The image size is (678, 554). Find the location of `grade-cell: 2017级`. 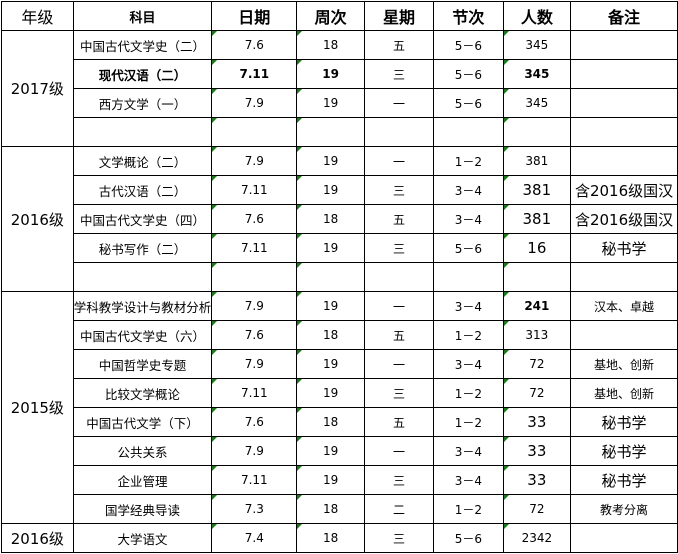

grade-cell: 2017级 is located at coordinates (37, 88).